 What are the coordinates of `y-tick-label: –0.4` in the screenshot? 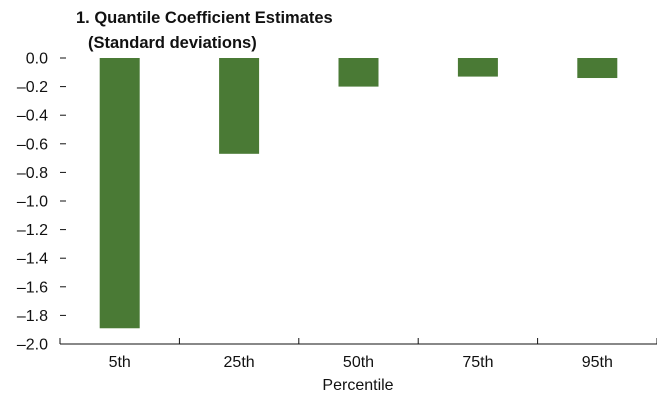 It's located at (32, 116).